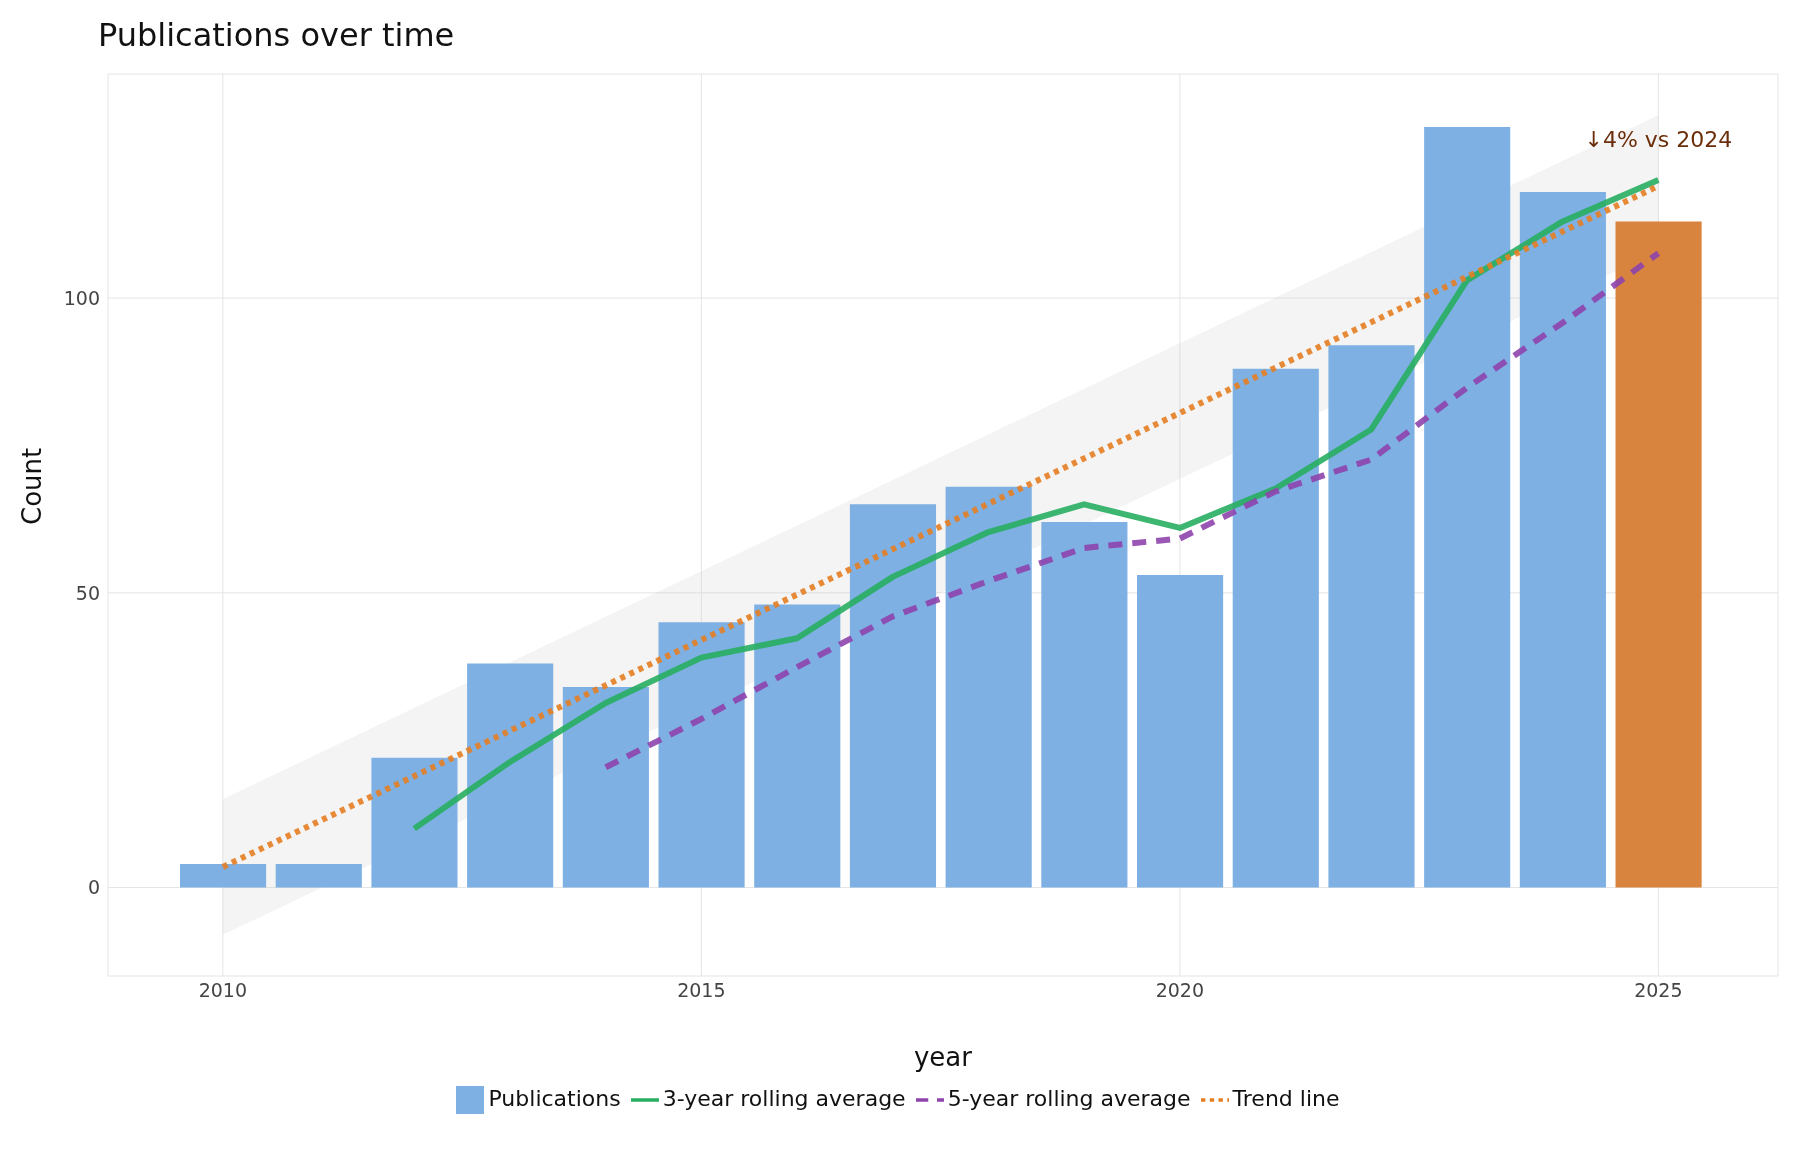 The width and height of the screenshot is (1820, 1154). Describe the element at coordinates (1658, 139) in the screenshot. I see `annotation: ↓4% vs 2024` at that location.